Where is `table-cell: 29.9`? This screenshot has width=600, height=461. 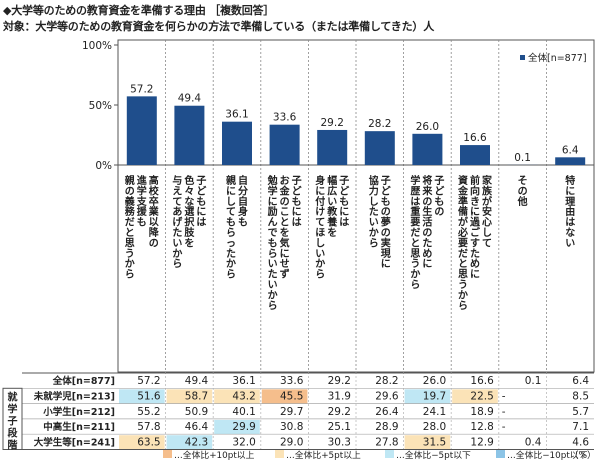 table-cell: 29.9 is located at coordinates (243, 427).